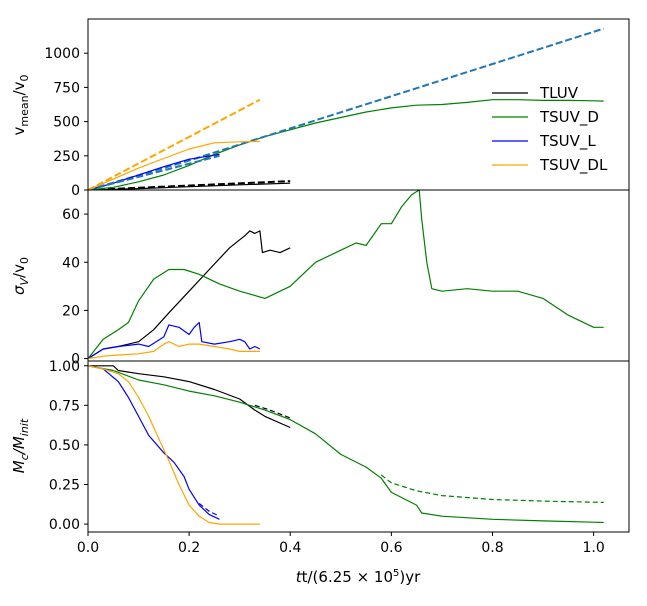  Describe the element at coordinates (66, 123) in the screenshot. I see `ytick-label: 500` at that location.